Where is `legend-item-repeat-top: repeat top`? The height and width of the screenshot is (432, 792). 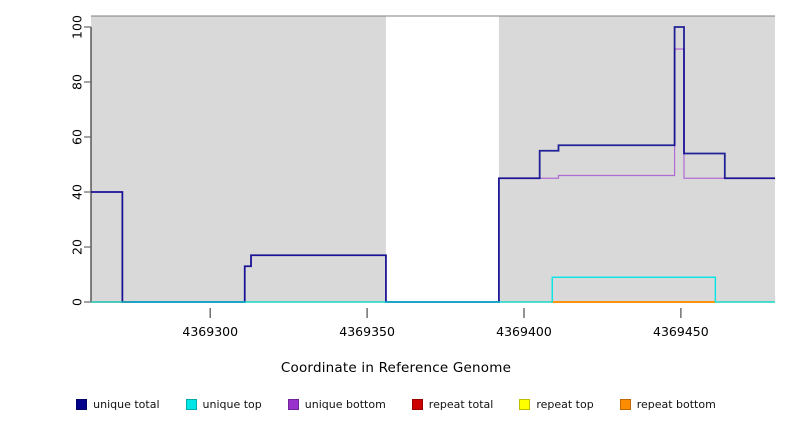
legend-item-repeat-top: repeat top is located at coordinates (556, 404).